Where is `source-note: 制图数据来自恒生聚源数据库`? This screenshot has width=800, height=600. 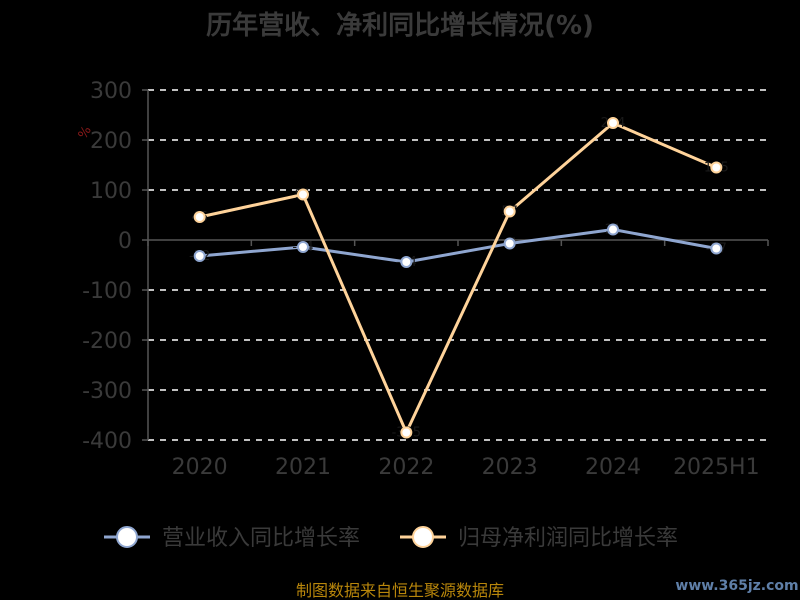 source-note: 制图数据来自恒生聚源数据库 is located at coordinates (400, 590).